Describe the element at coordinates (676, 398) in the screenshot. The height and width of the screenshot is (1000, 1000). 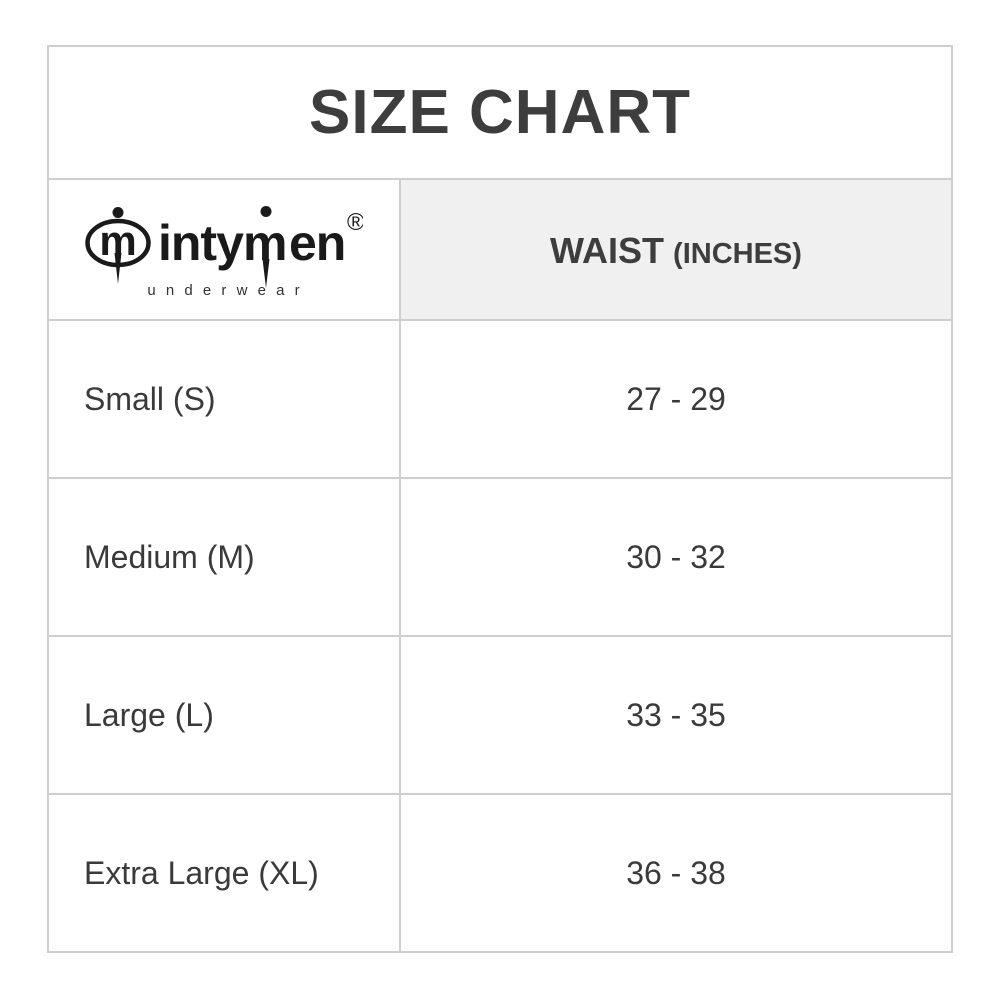
I see `waist-range: 27 - 29` at that location.